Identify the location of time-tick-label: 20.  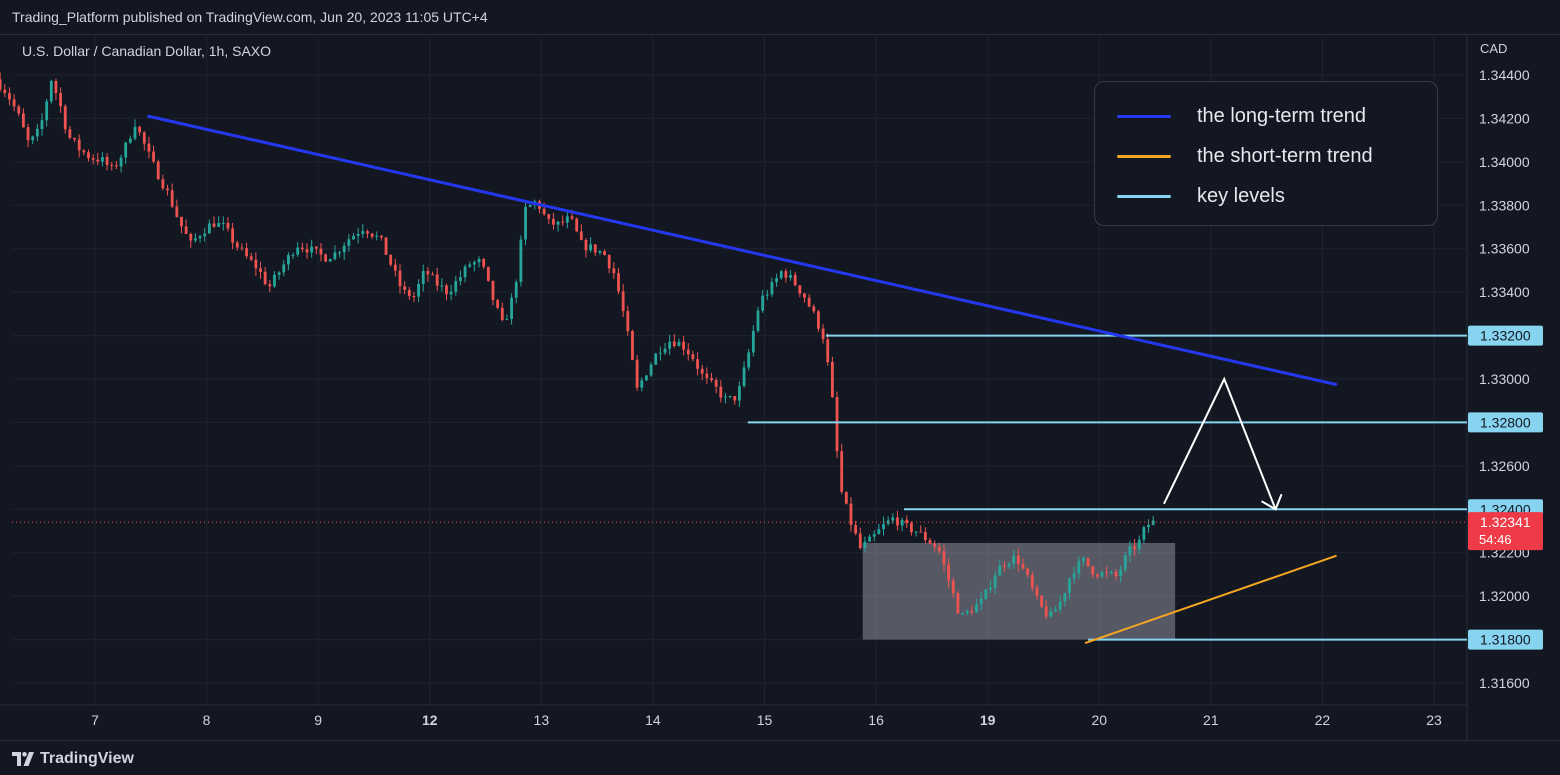
(1099, 720).